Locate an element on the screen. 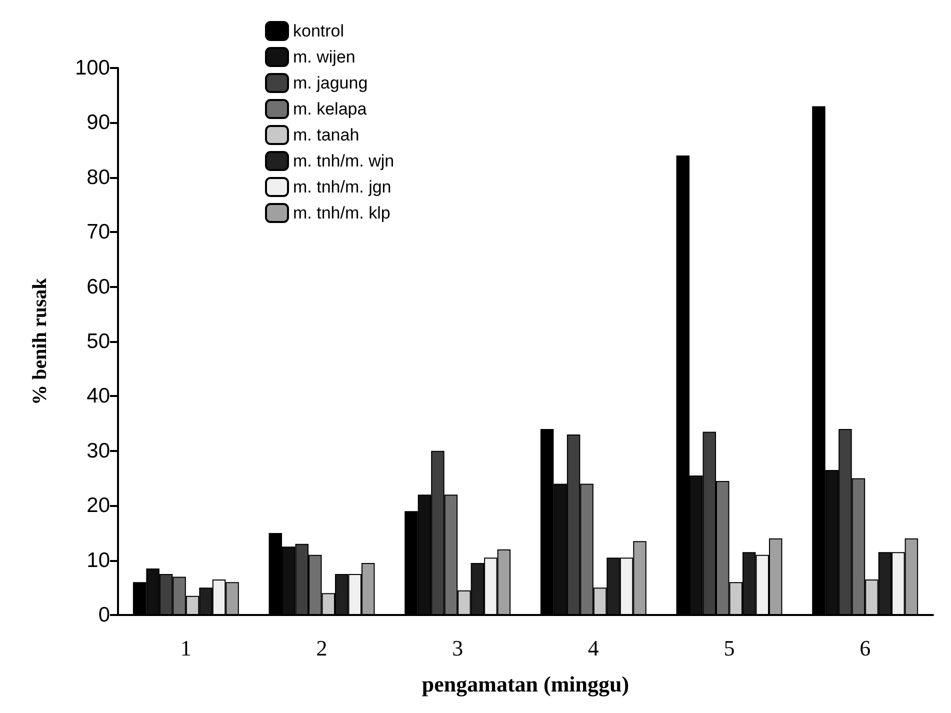  y-tick-label: 50 is located at coordinates (98, 341).